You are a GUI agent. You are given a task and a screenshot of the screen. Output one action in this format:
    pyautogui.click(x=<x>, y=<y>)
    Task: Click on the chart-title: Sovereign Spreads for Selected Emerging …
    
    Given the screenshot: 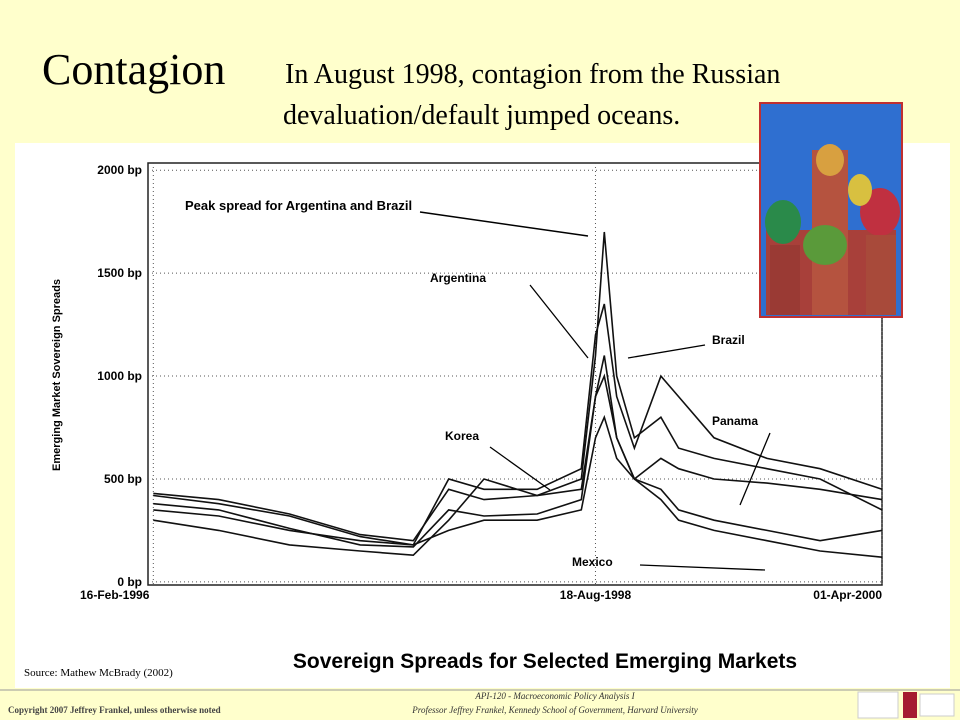 What is the action you would take?
    pyautogui.click(x=545, y=661)
    